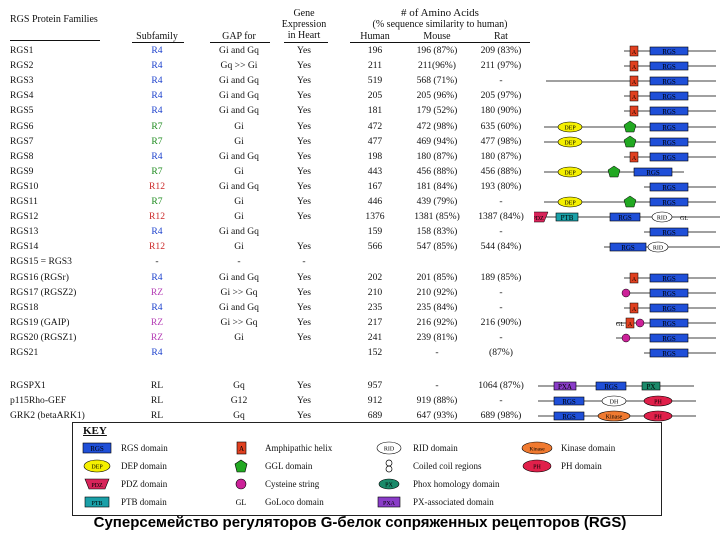  Describe the element at coordinates (617, 416) in the screenshot. I see `domain-diagram: RGS Kinase PH` at that location.